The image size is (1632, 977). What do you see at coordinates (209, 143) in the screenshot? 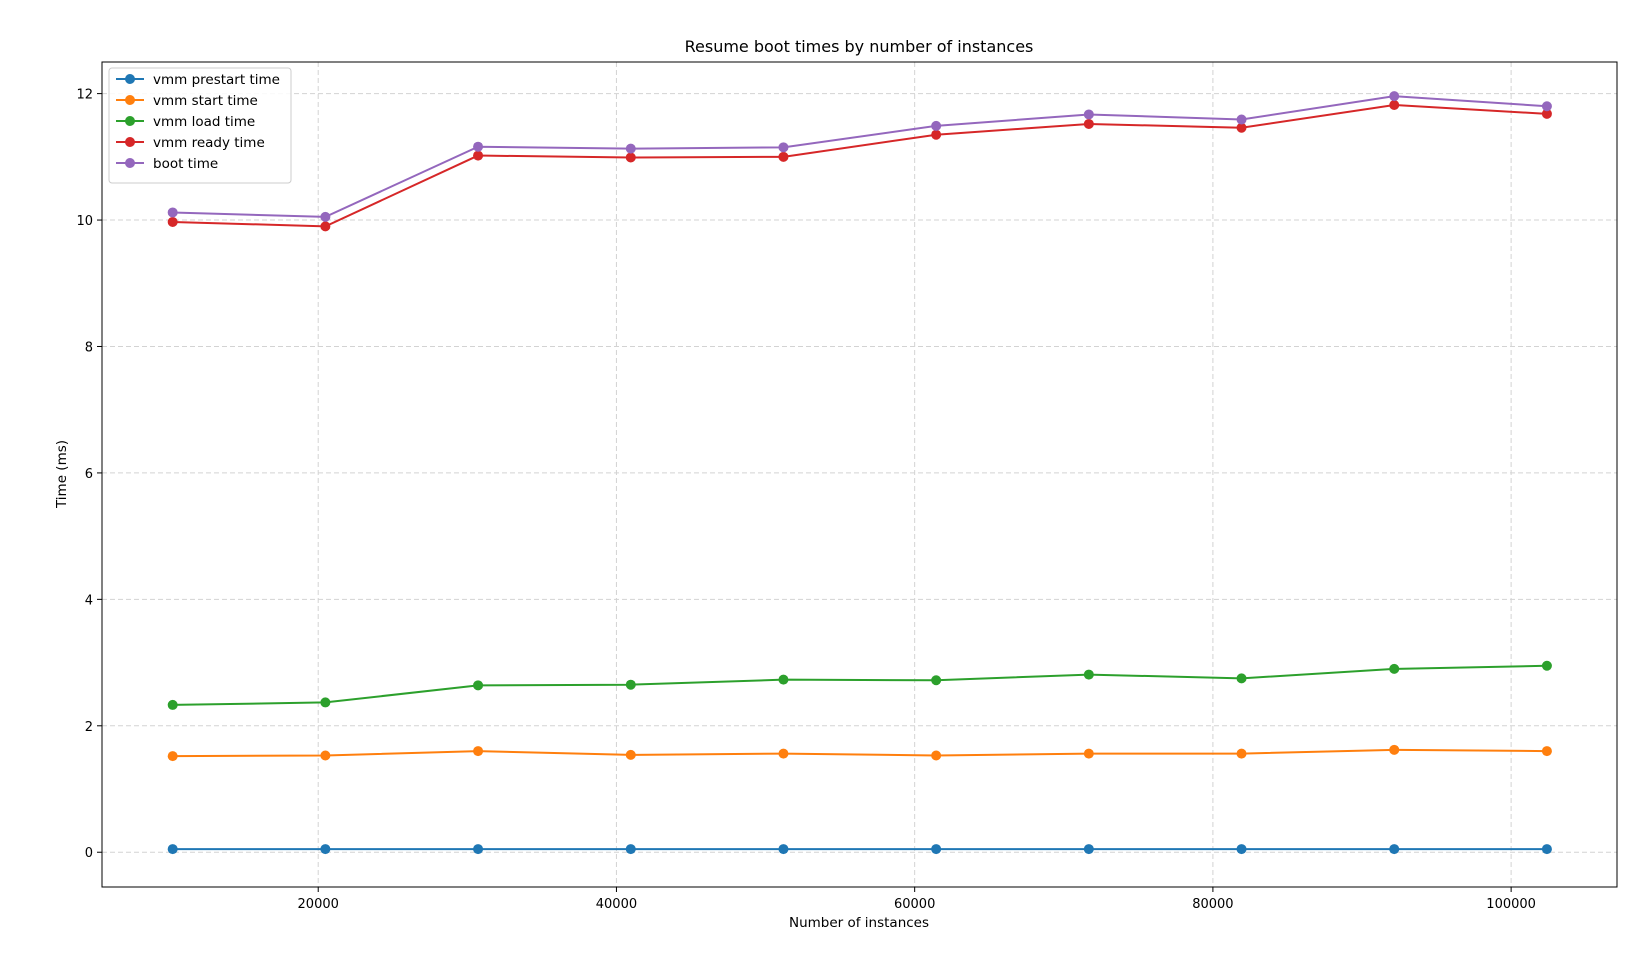
I see `legend-label: vmm ready time` at bounding box center [209, 143].